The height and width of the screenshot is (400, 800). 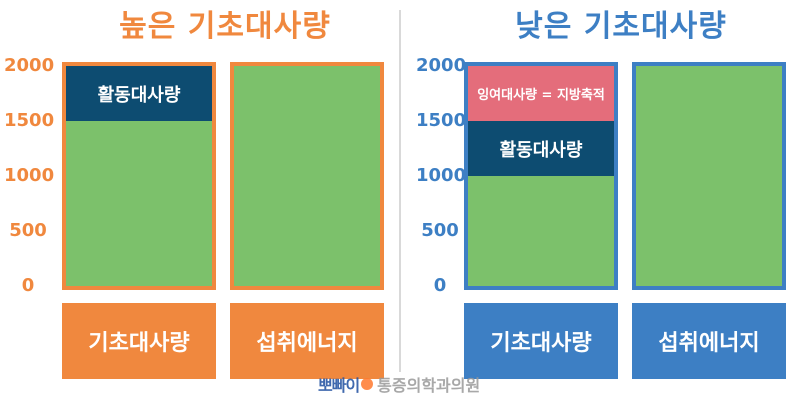 I want to click on chart-title: 높은 기초대사량, so click(x=225, y=26).